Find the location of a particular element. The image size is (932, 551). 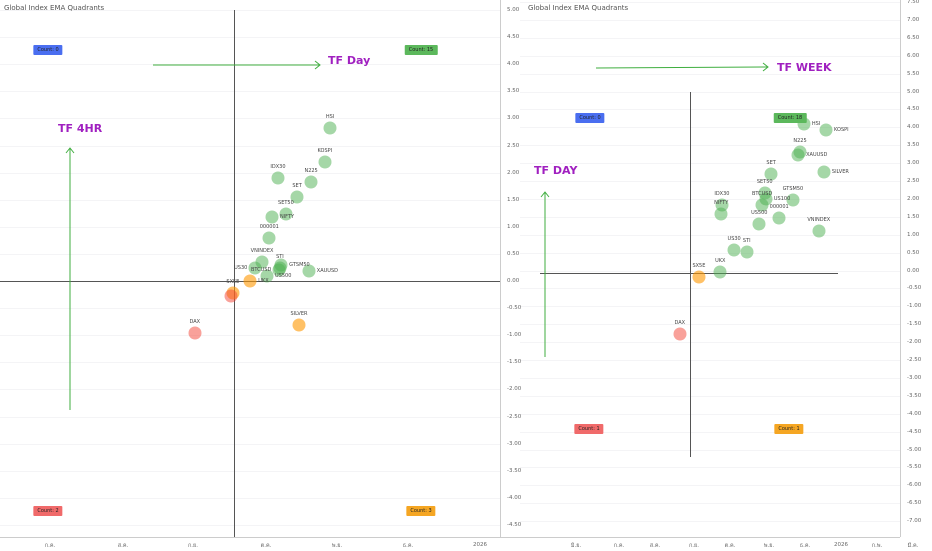

point-label: SILVER is located at coordinates (840, 171).